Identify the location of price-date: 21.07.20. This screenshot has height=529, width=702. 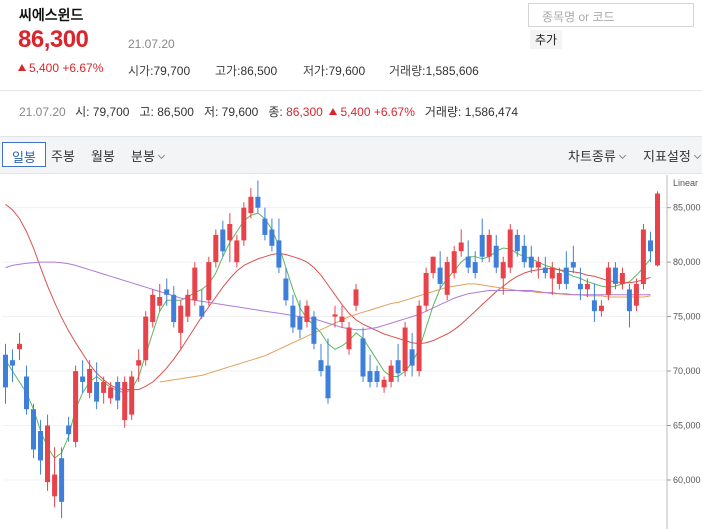
(151, 44).